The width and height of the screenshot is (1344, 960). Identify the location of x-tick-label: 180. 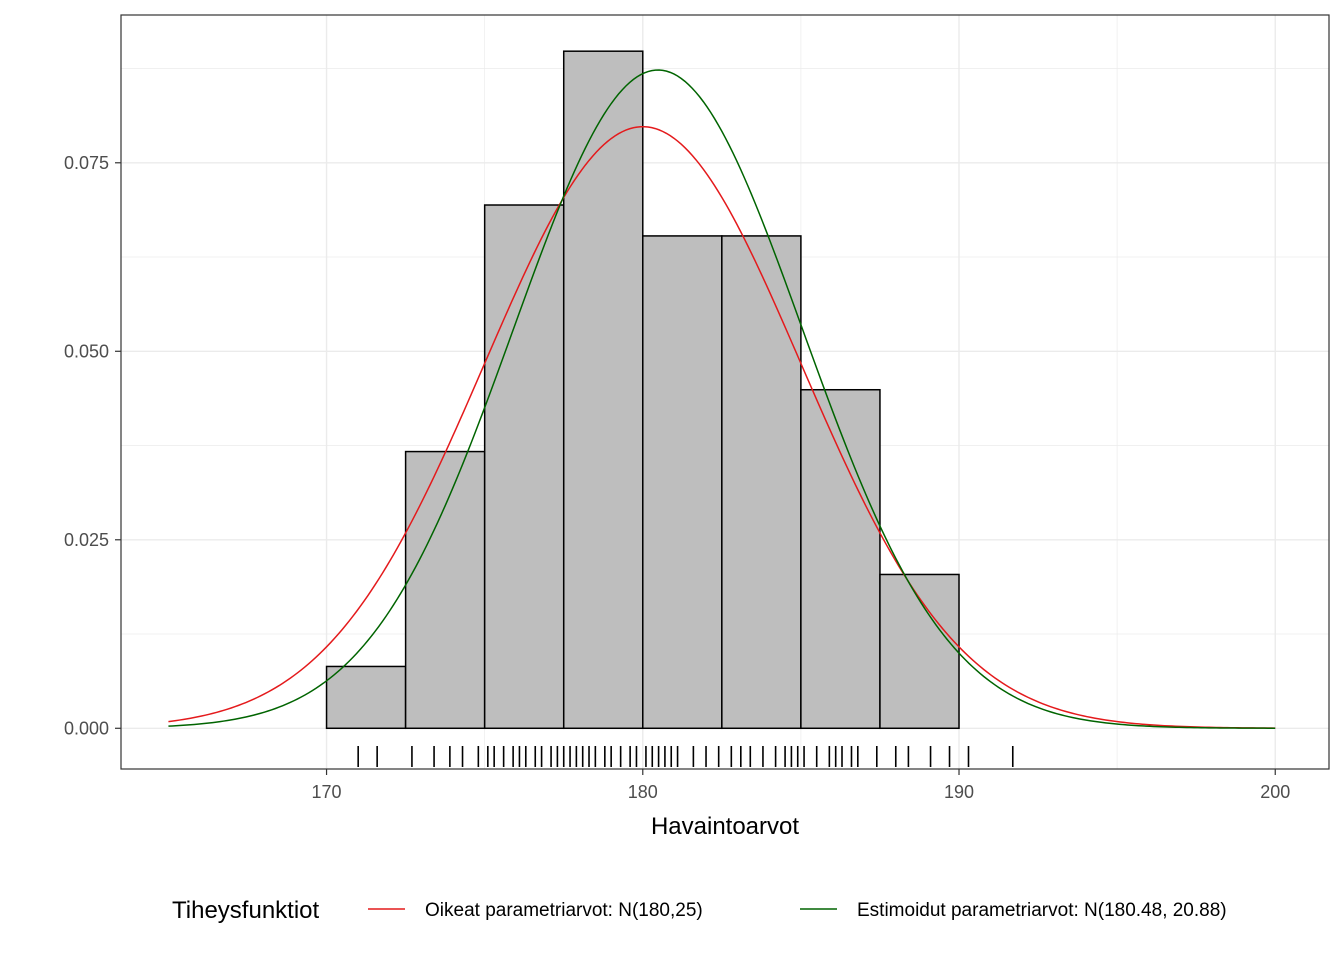
(643, 792).